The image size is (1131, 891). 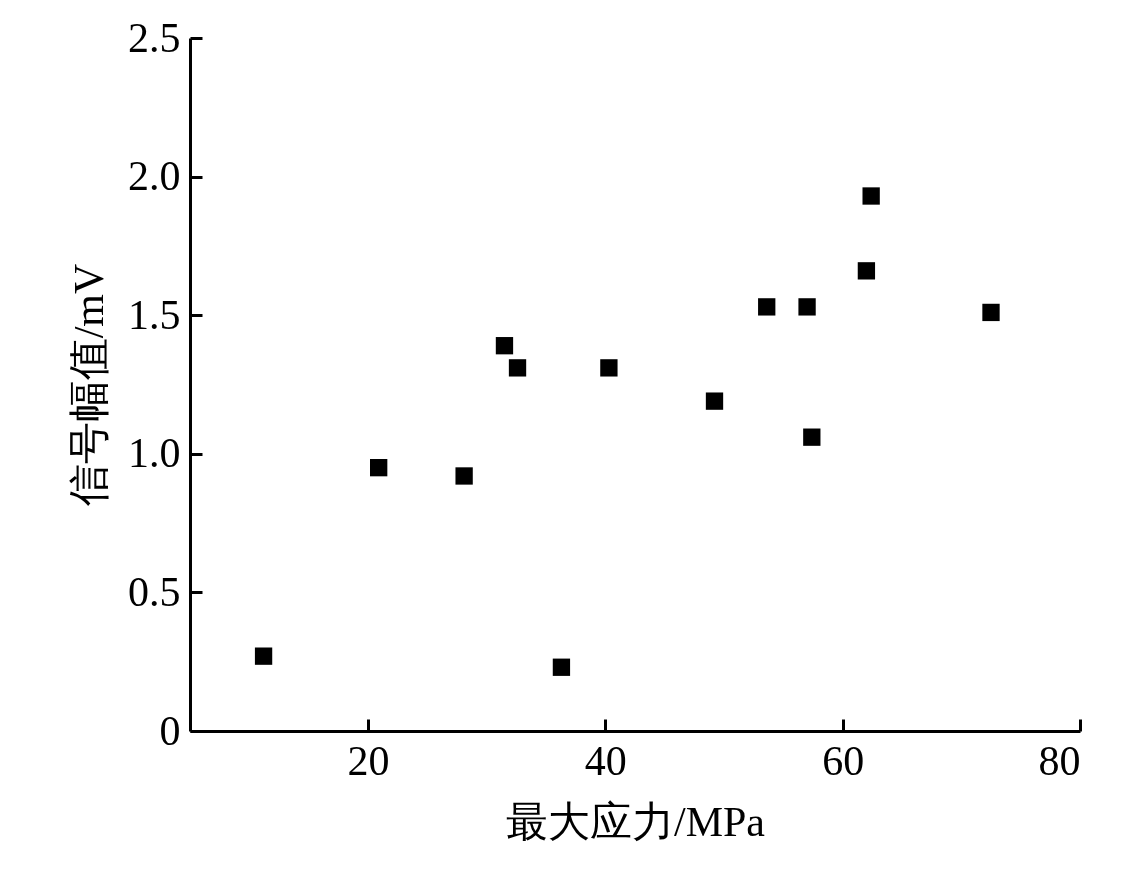 I want to click on y-tick-label: 1.0, so click(x=154, y=453).